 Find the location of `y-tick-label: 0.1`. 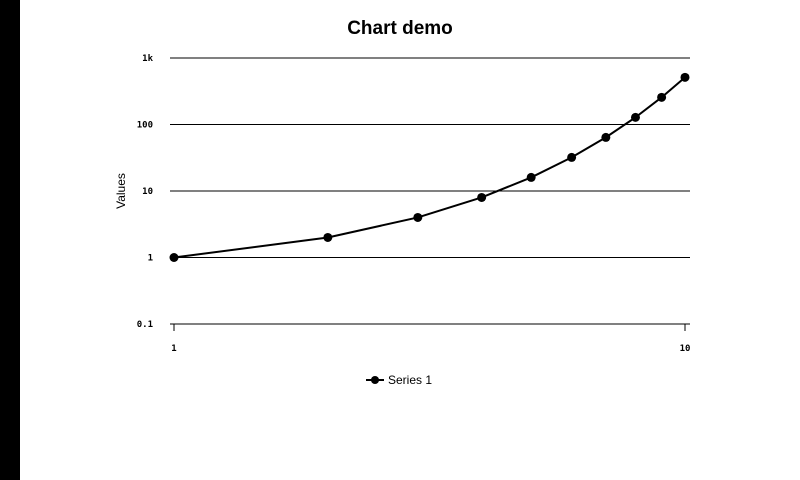

y-tick-label: 0.1 is located at coordinates (145, 325).